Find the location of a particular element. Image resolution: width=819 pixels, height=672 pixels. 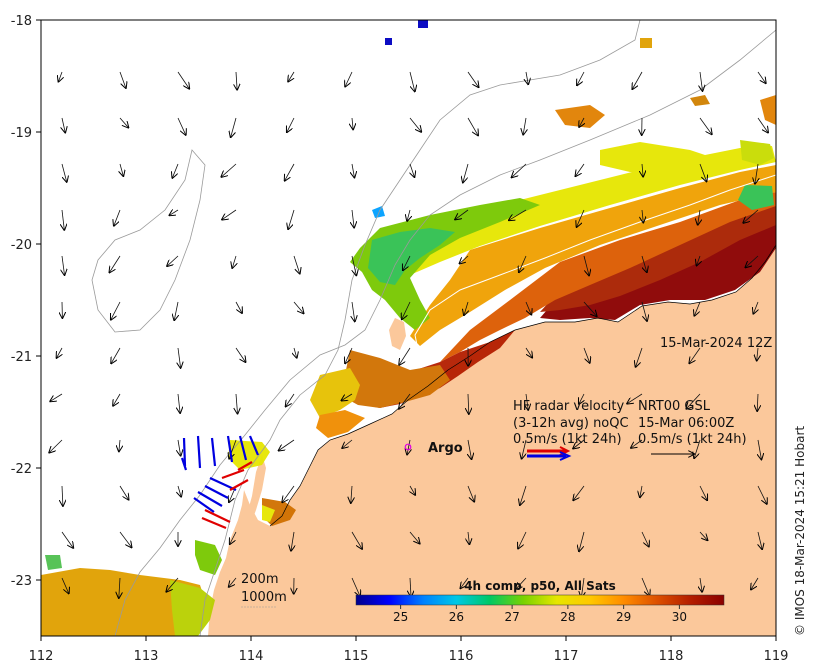

colorbar-tick-label-1: 26 is located at coordinates (456, 617).